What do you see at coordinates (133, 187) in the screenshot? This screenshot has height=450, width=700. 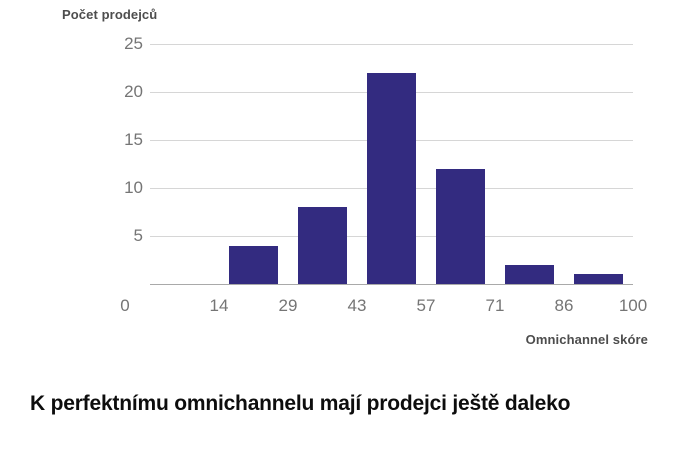 I see `y-tick-label: 10` at bounding box center [133, 187].